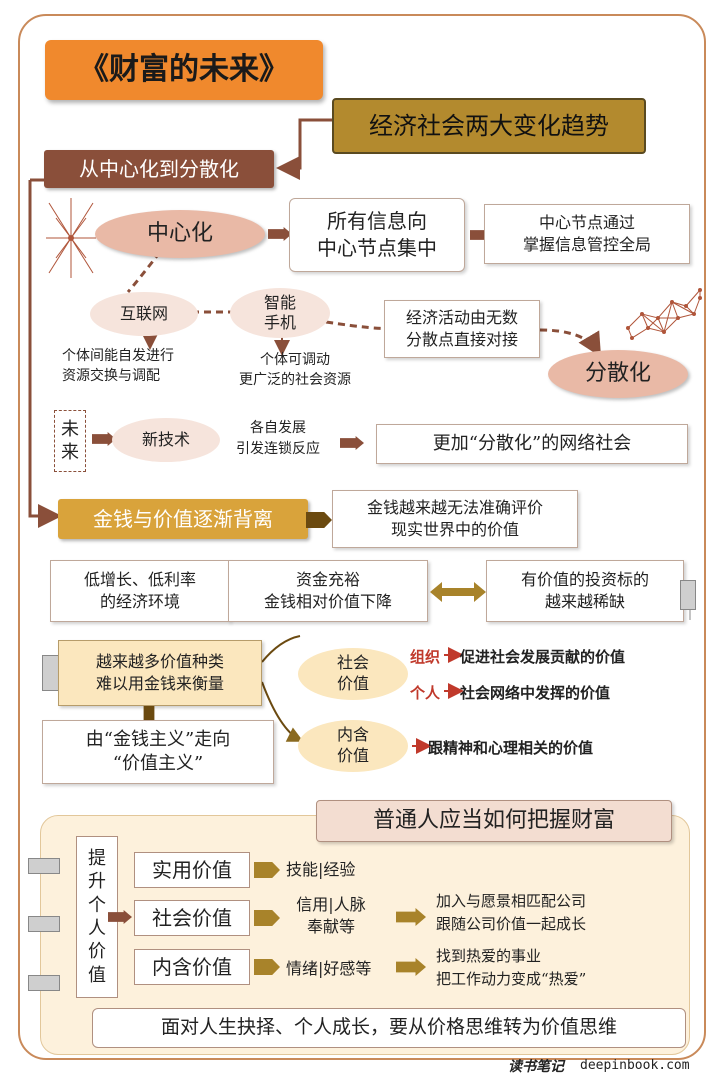 Image resolution: width=720 pixels, height=1075 pixels. What do you see at coordinates (192, 870) in the screenshot?
I see `practical-value: 实用价值` at bounding box center [192, 870].